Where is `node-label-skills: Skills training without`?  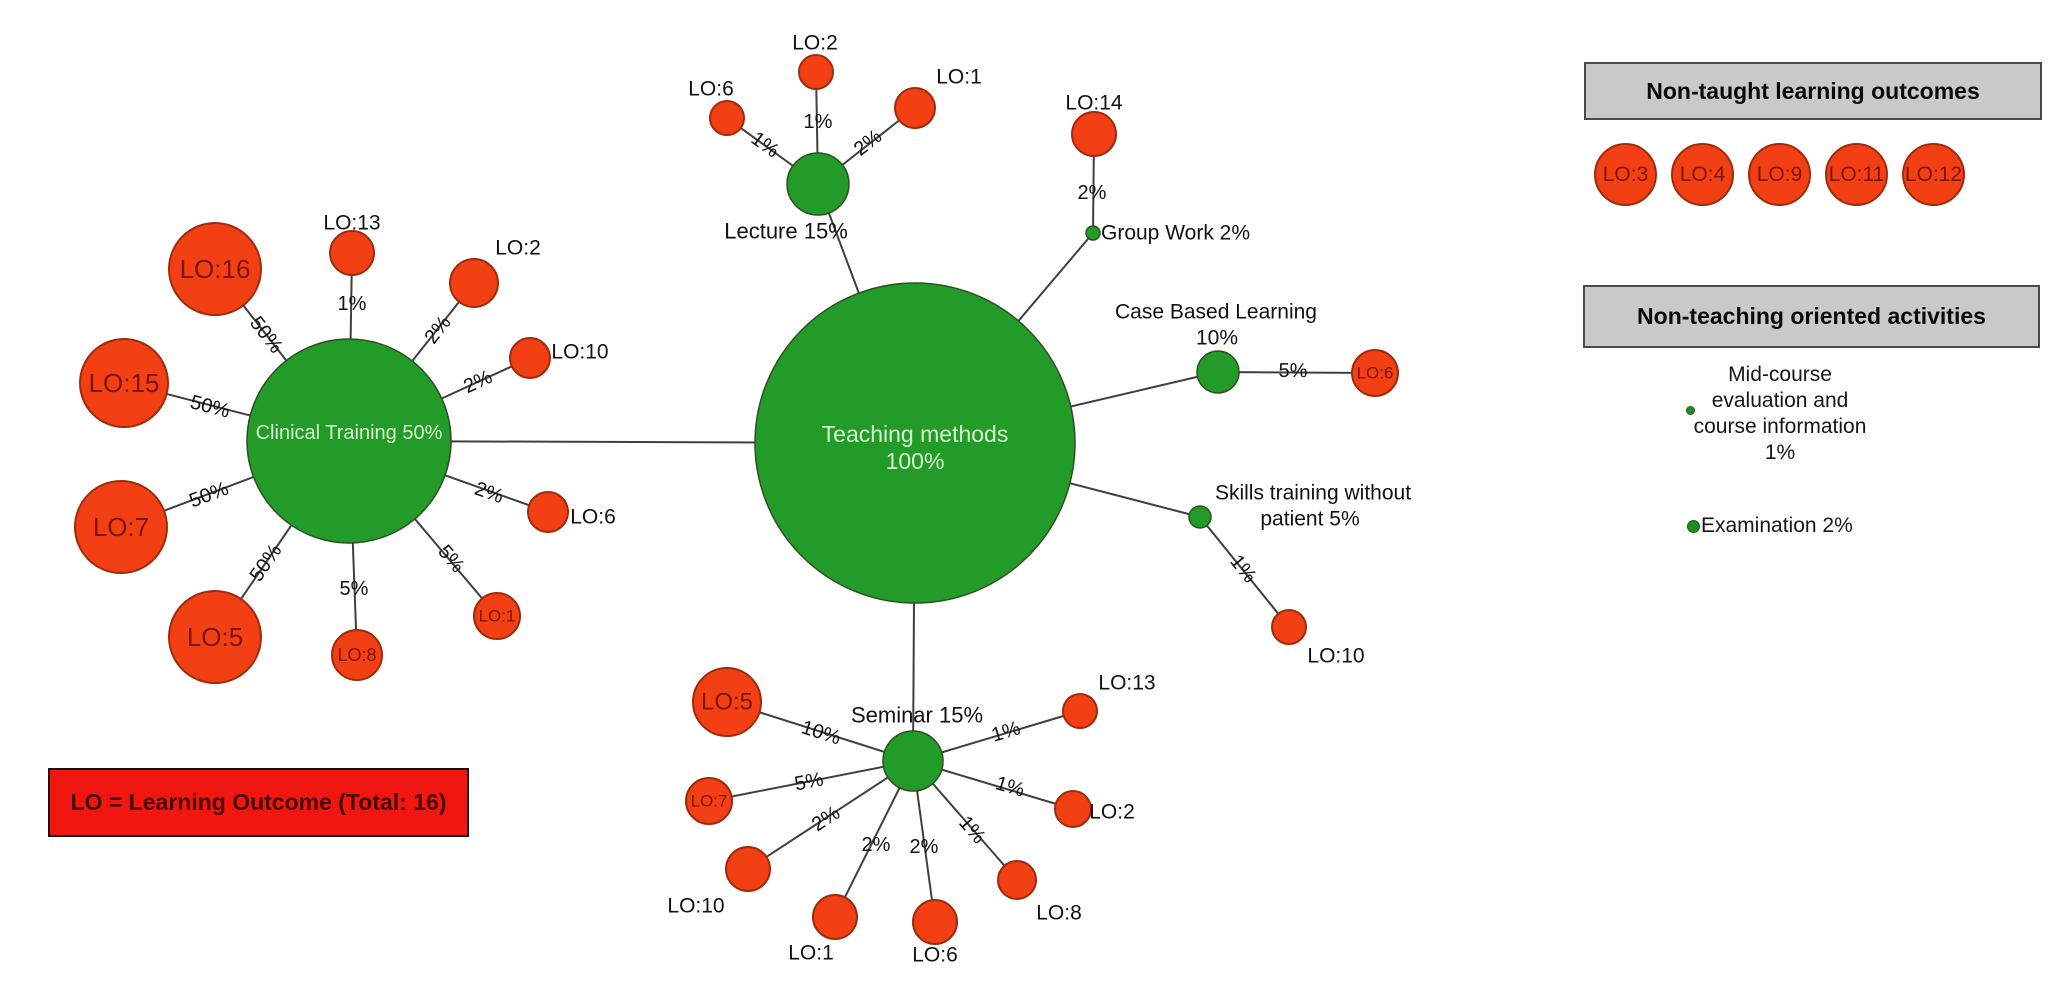 node-label-skills: Skills training without is located at coordinates (1313, 493).